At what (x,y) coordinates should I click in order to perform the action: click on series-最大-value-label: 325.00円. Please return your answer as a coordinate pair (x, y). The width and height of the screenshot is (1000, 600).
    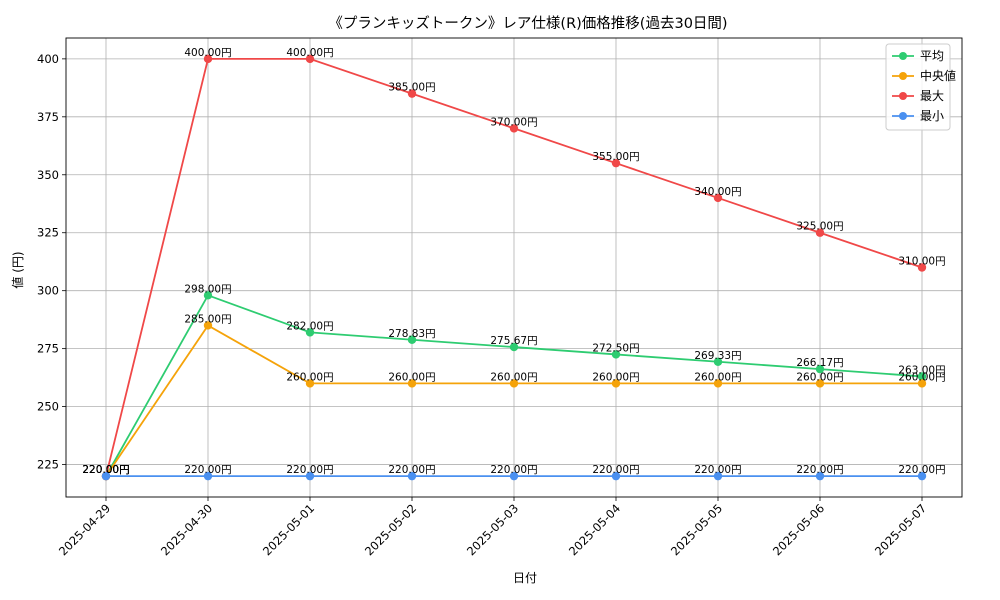
    Looking at the image, I should click on (819, 227).